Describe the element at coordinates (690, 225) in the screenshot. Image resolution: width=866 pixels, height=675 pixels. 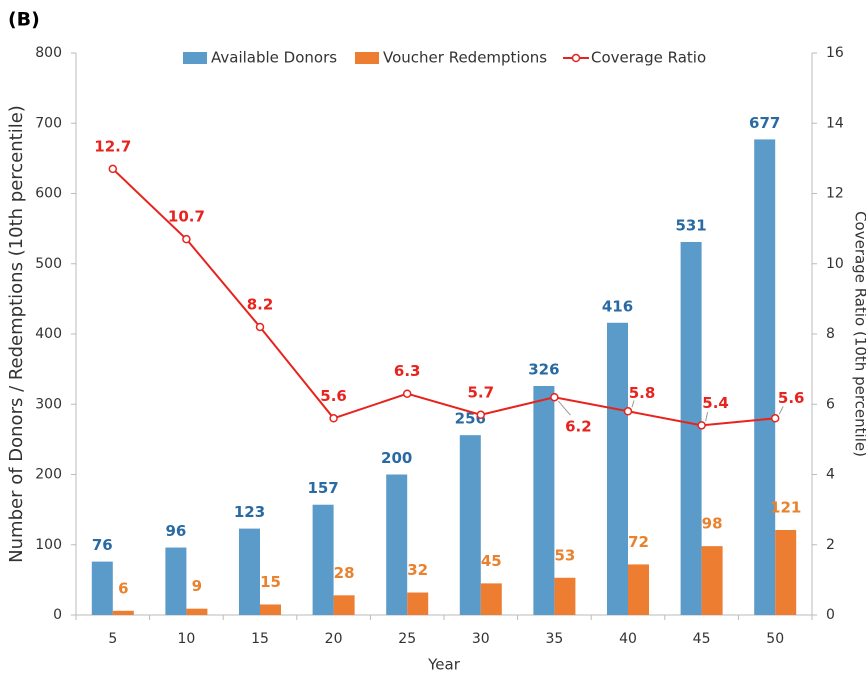
I see `data-label: 531` at that location.